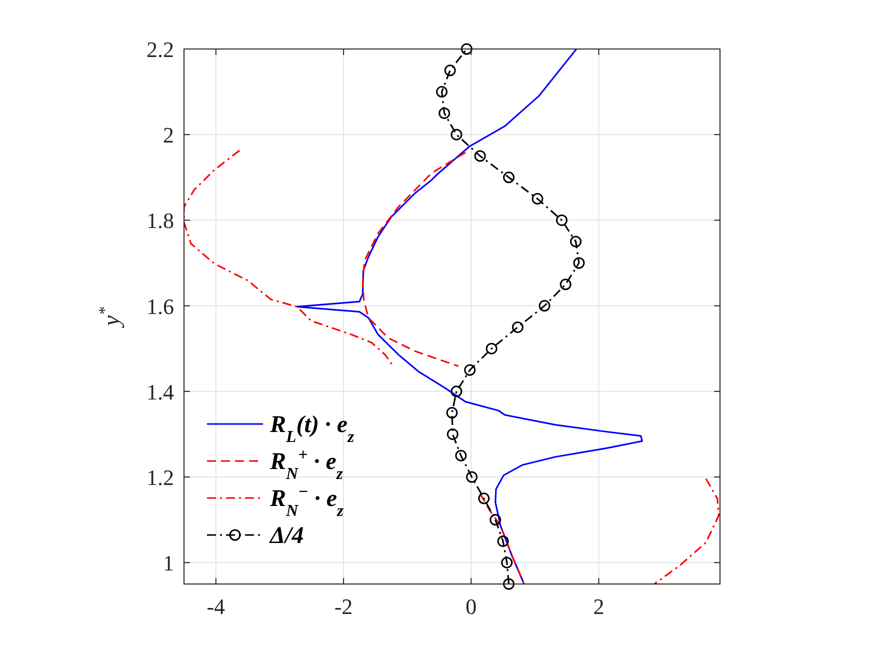 This screenshot has width=875, height=657. Describe the element at coordinates (286, 536) in the screenshot. I see `legend-label: Δ/4` at that location.